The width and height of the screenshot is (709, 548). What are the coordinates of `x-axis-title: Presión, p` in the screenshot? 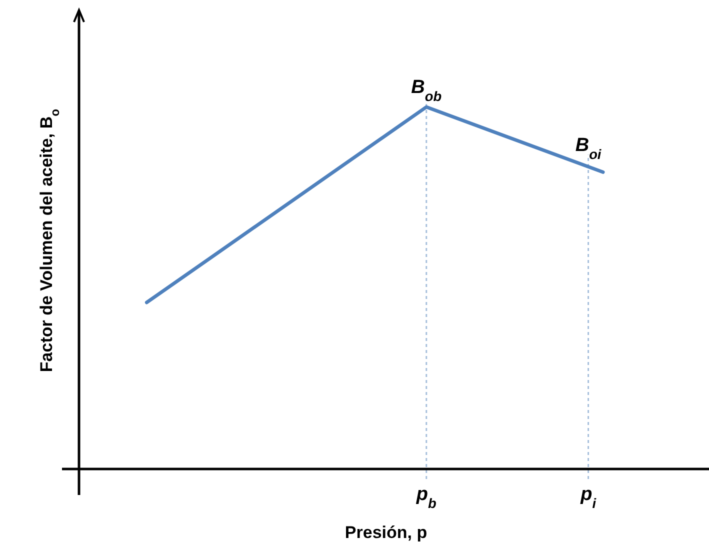 It's located at (386, 532).